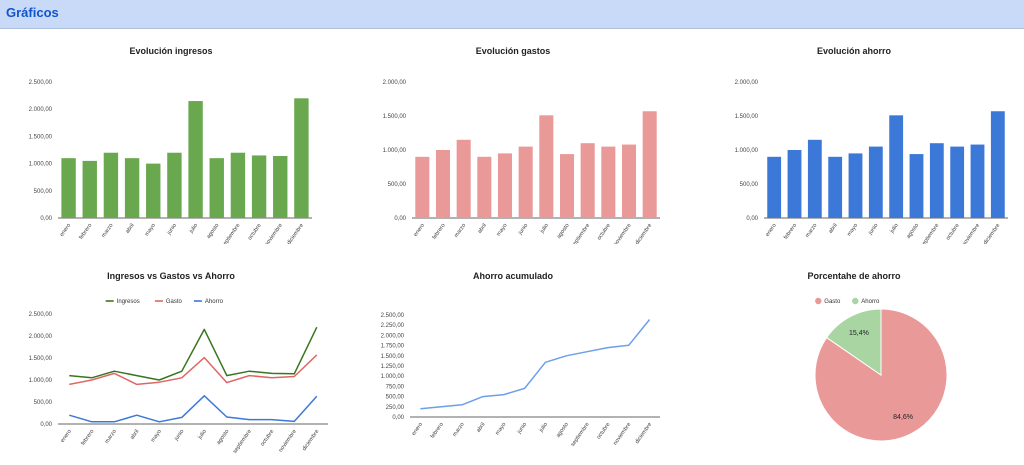 This screenshot has height=465, width=1024. I want to click on y-tick-label: 1.250,00, so click(393, 367).